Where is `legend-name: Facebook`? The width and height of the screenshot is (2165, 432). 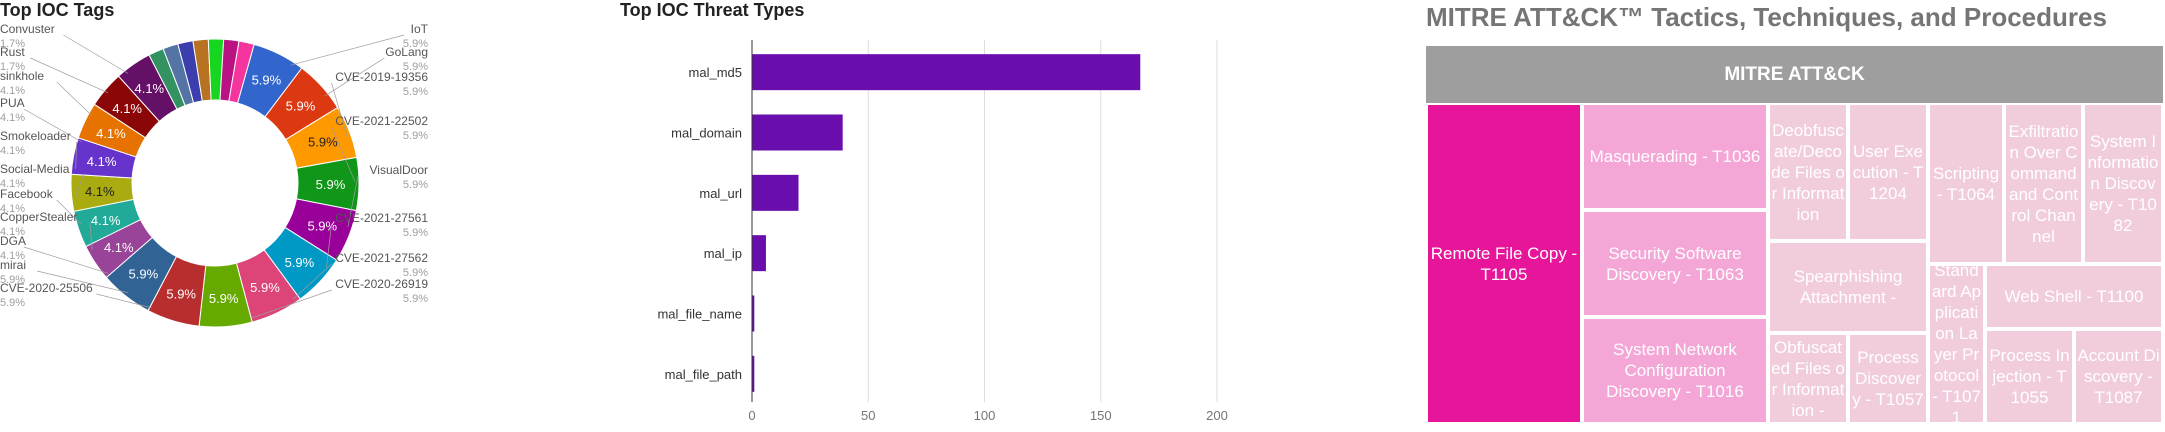
legend-name: Facebook is located at coordinates (27, 194).